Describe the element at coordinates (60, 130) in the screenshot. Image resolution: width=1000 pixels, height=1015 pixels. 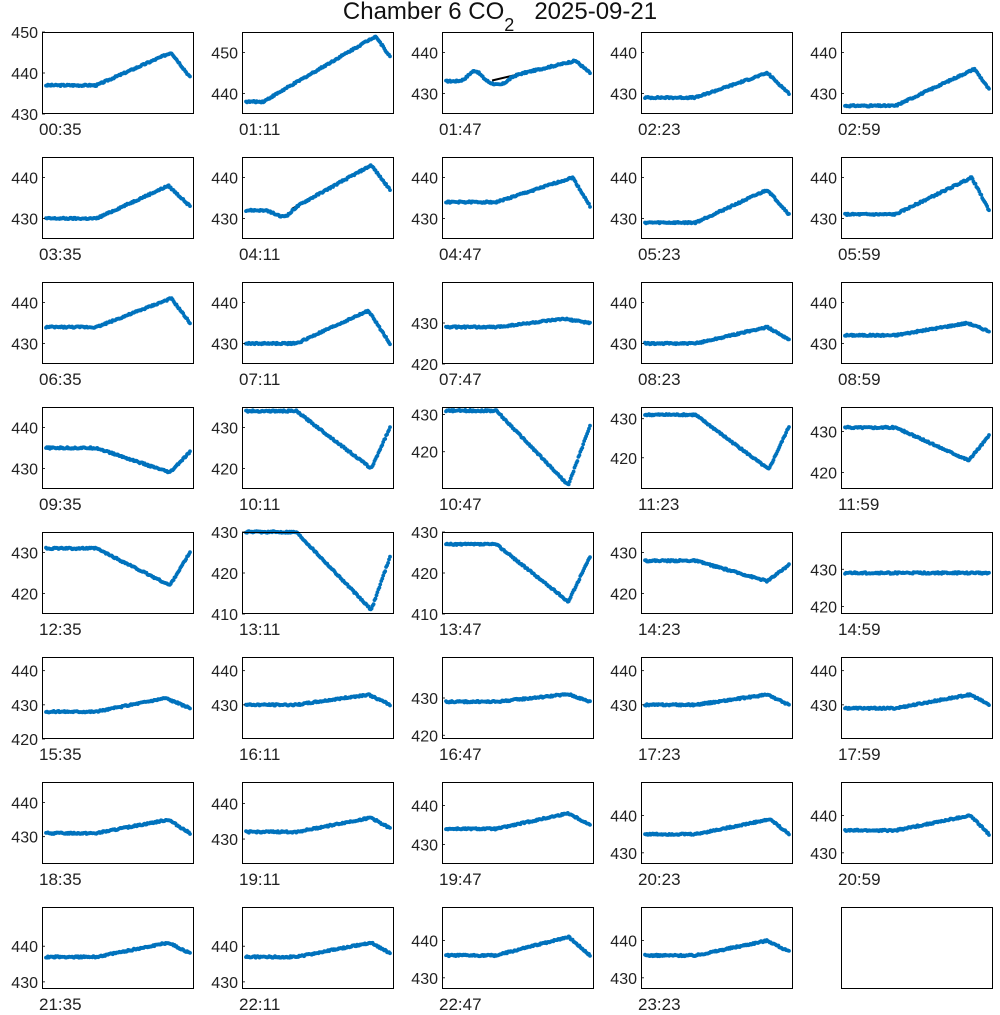
I see `panel-time-label: 00:35` at that location.